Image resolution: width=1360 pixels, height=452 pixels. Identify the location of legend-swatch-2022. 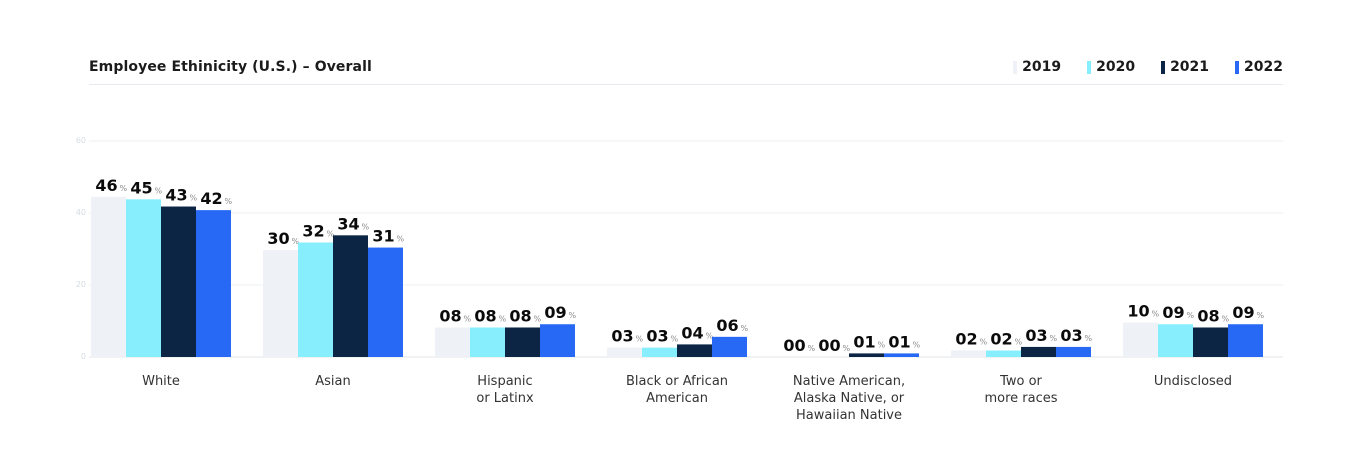
(1237, 67).